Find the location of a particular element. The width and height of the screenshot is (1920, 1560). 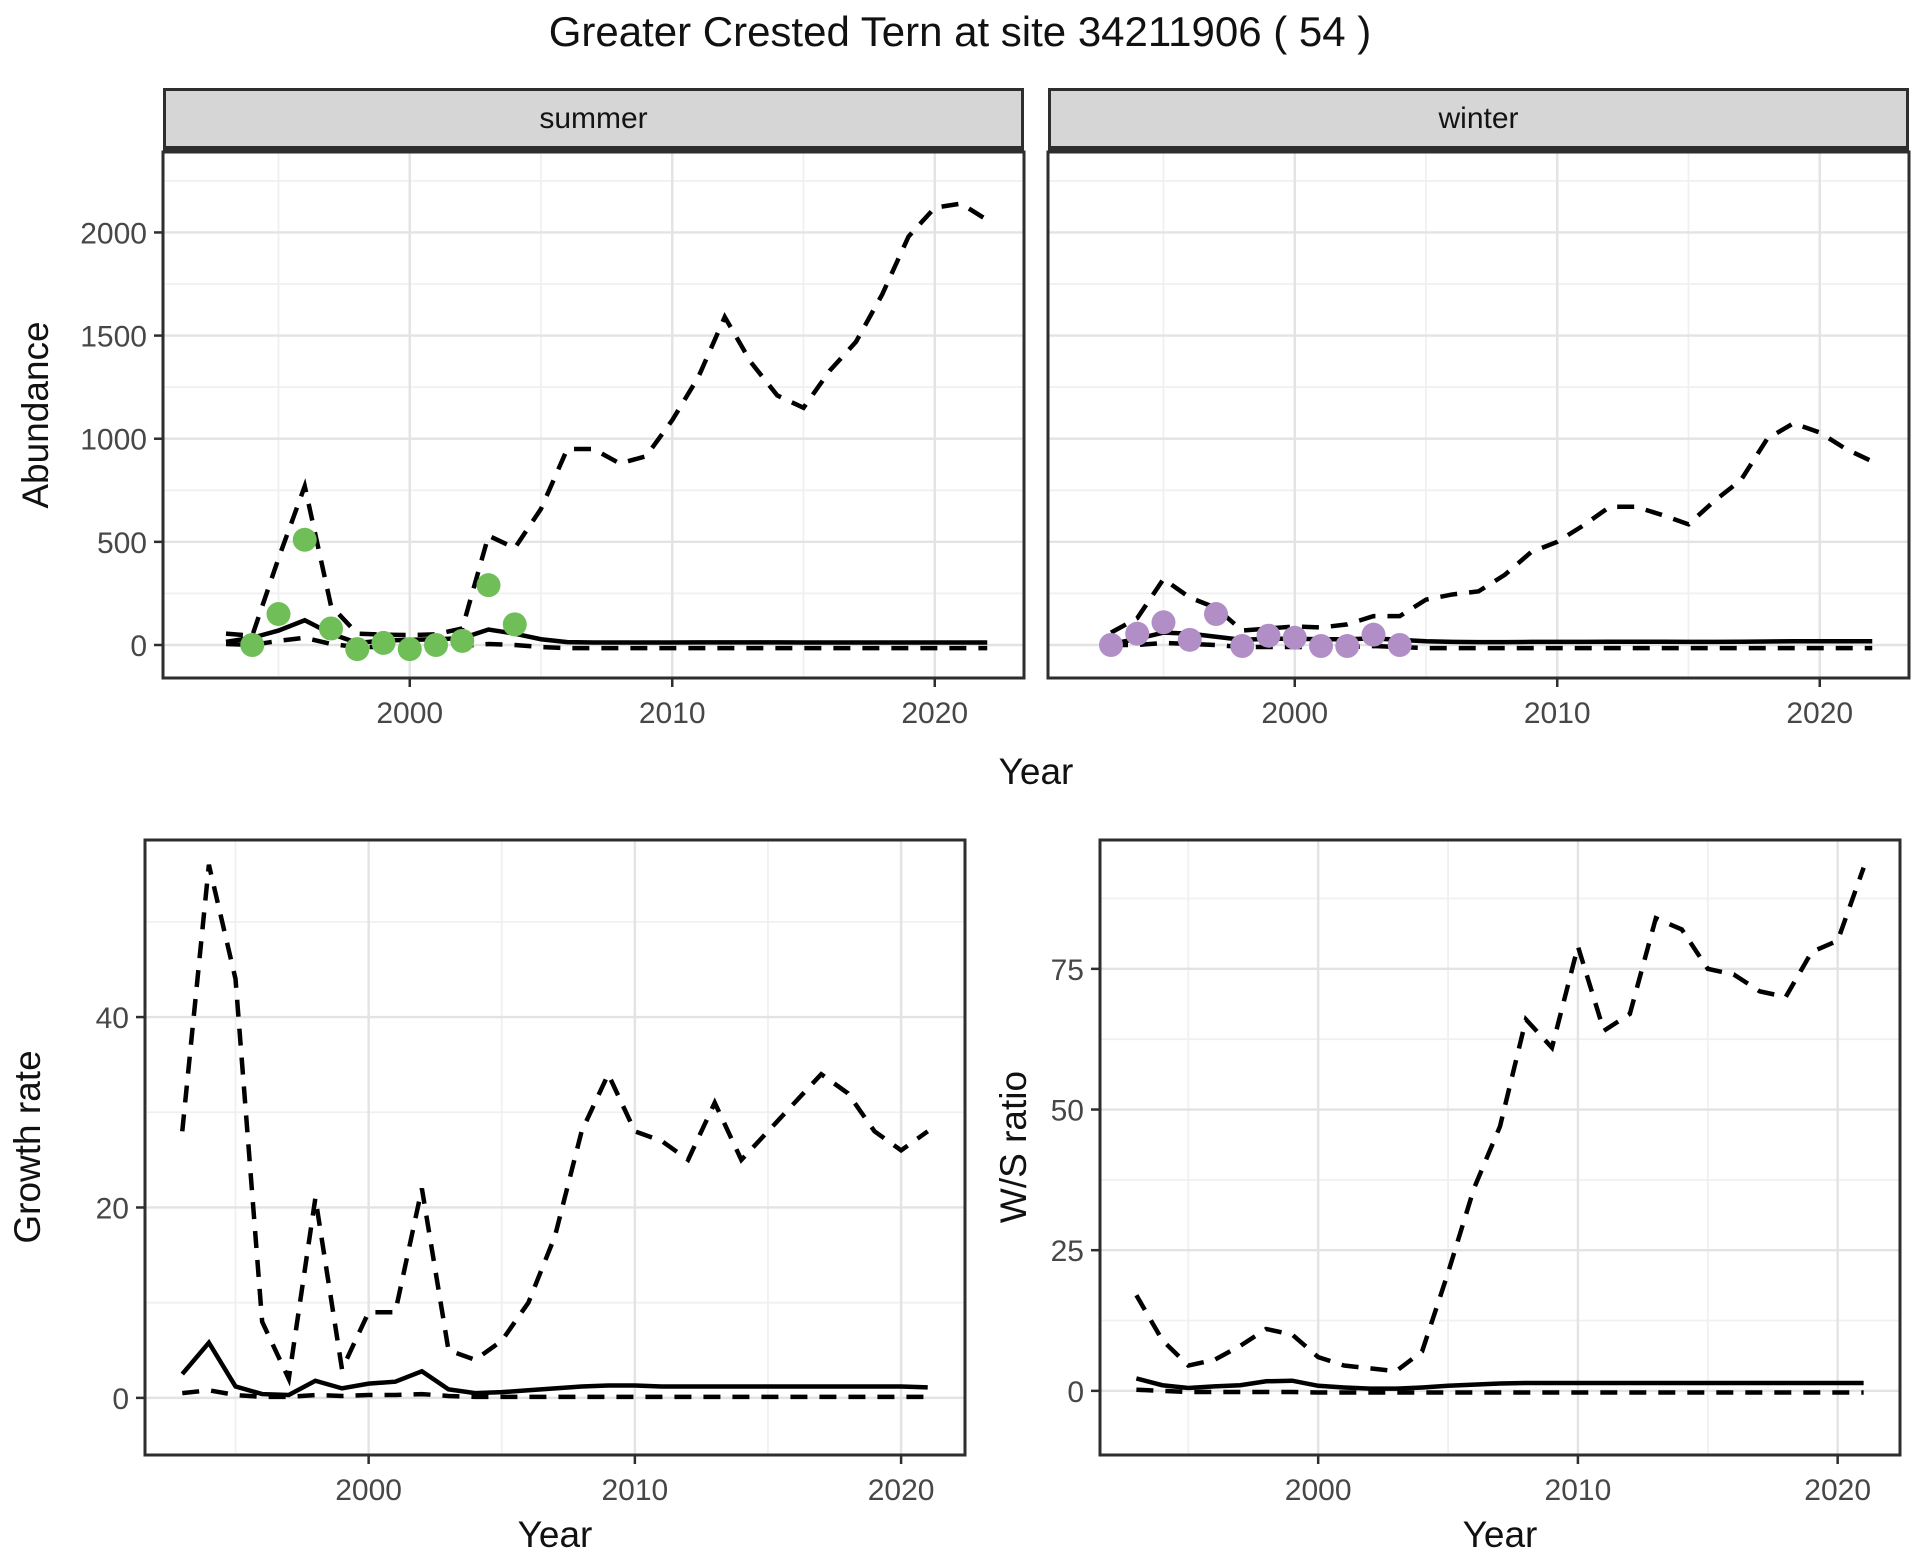

ws-ratio-mean-line is located at coordinates (1499, 1383).